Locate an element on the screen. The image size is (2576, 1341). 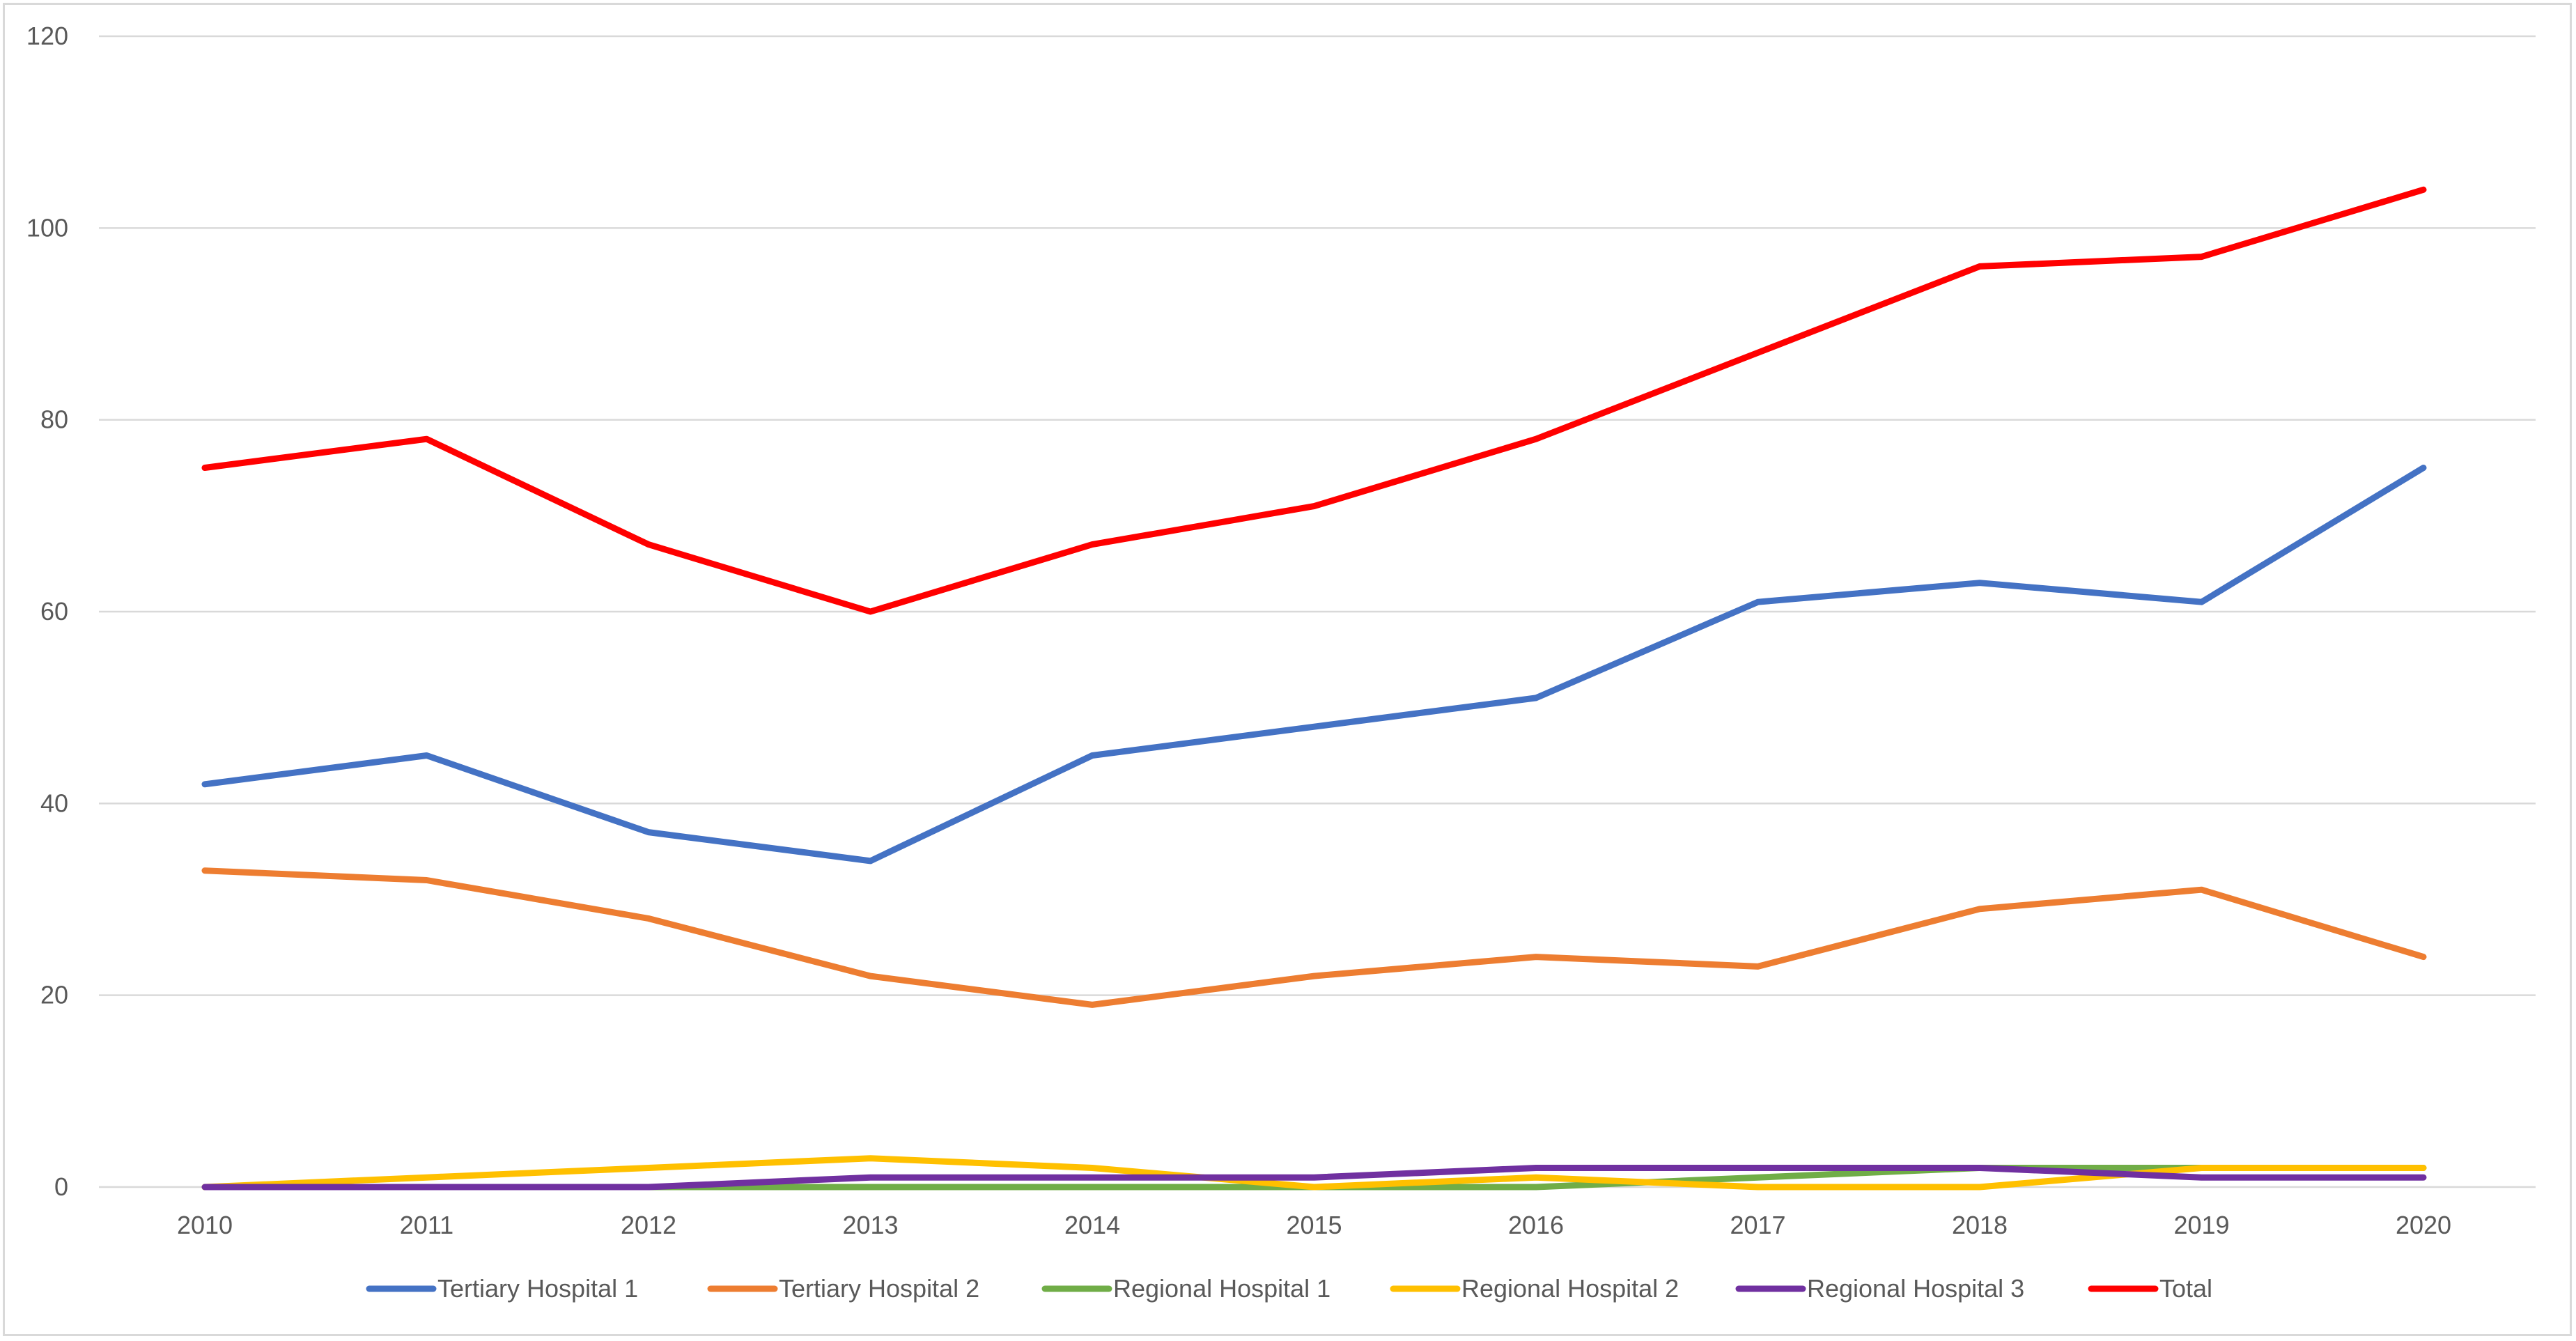
legend-label: Total is located at coordinates (2185, 1288).